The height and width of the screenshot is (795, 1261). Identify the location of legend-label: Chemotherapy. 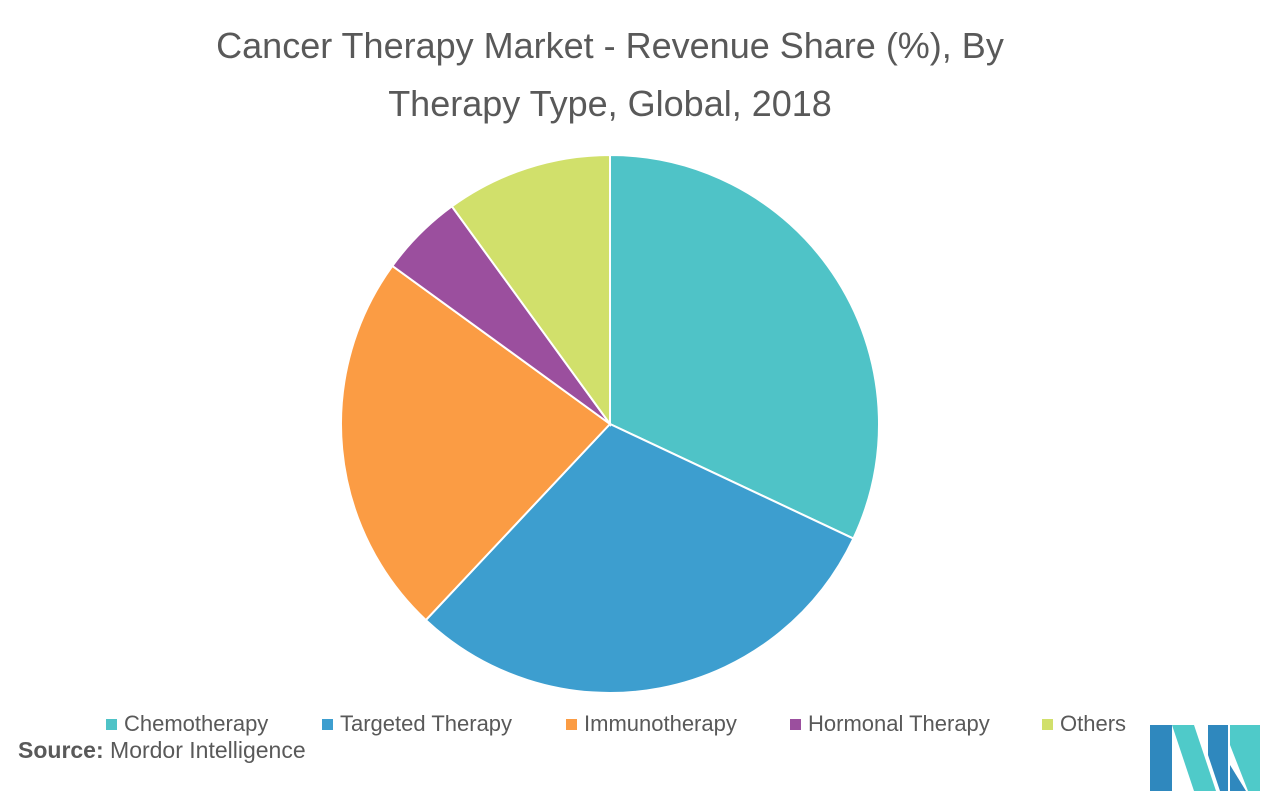
(196, 723).